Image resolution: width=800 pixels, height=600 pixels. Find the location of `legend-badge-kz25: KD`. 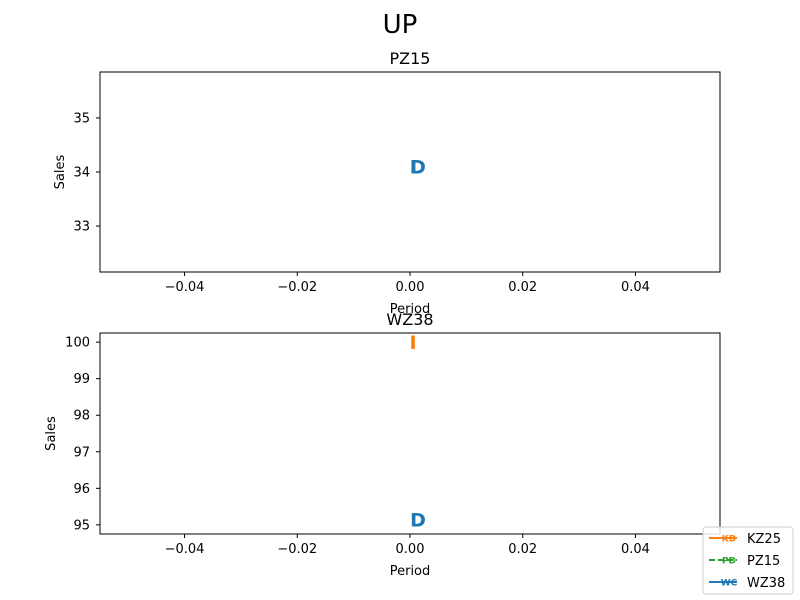

legend-badge-kz25: KD is located at coordinates (729, 540).